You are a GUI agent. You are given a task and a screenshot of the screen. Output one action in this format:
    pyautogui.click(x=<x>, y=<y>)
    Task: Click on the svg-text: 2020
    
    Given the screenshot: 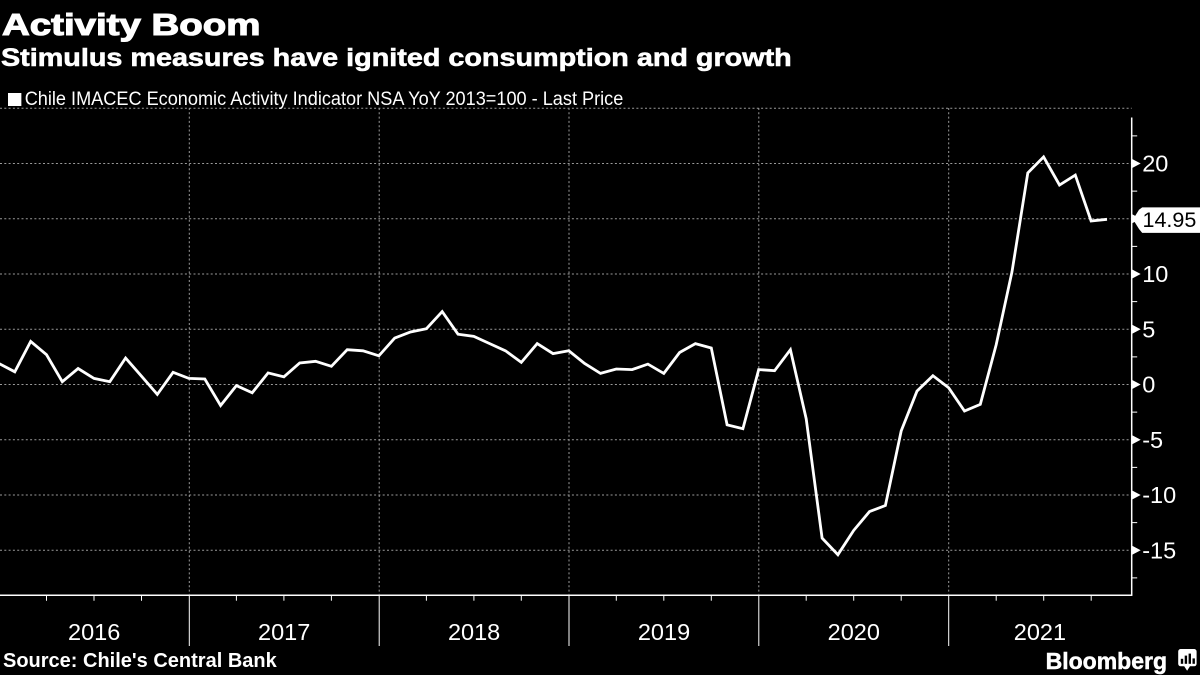 What is the action you would take?
    pyautogui.click(x=854, y=632)
    